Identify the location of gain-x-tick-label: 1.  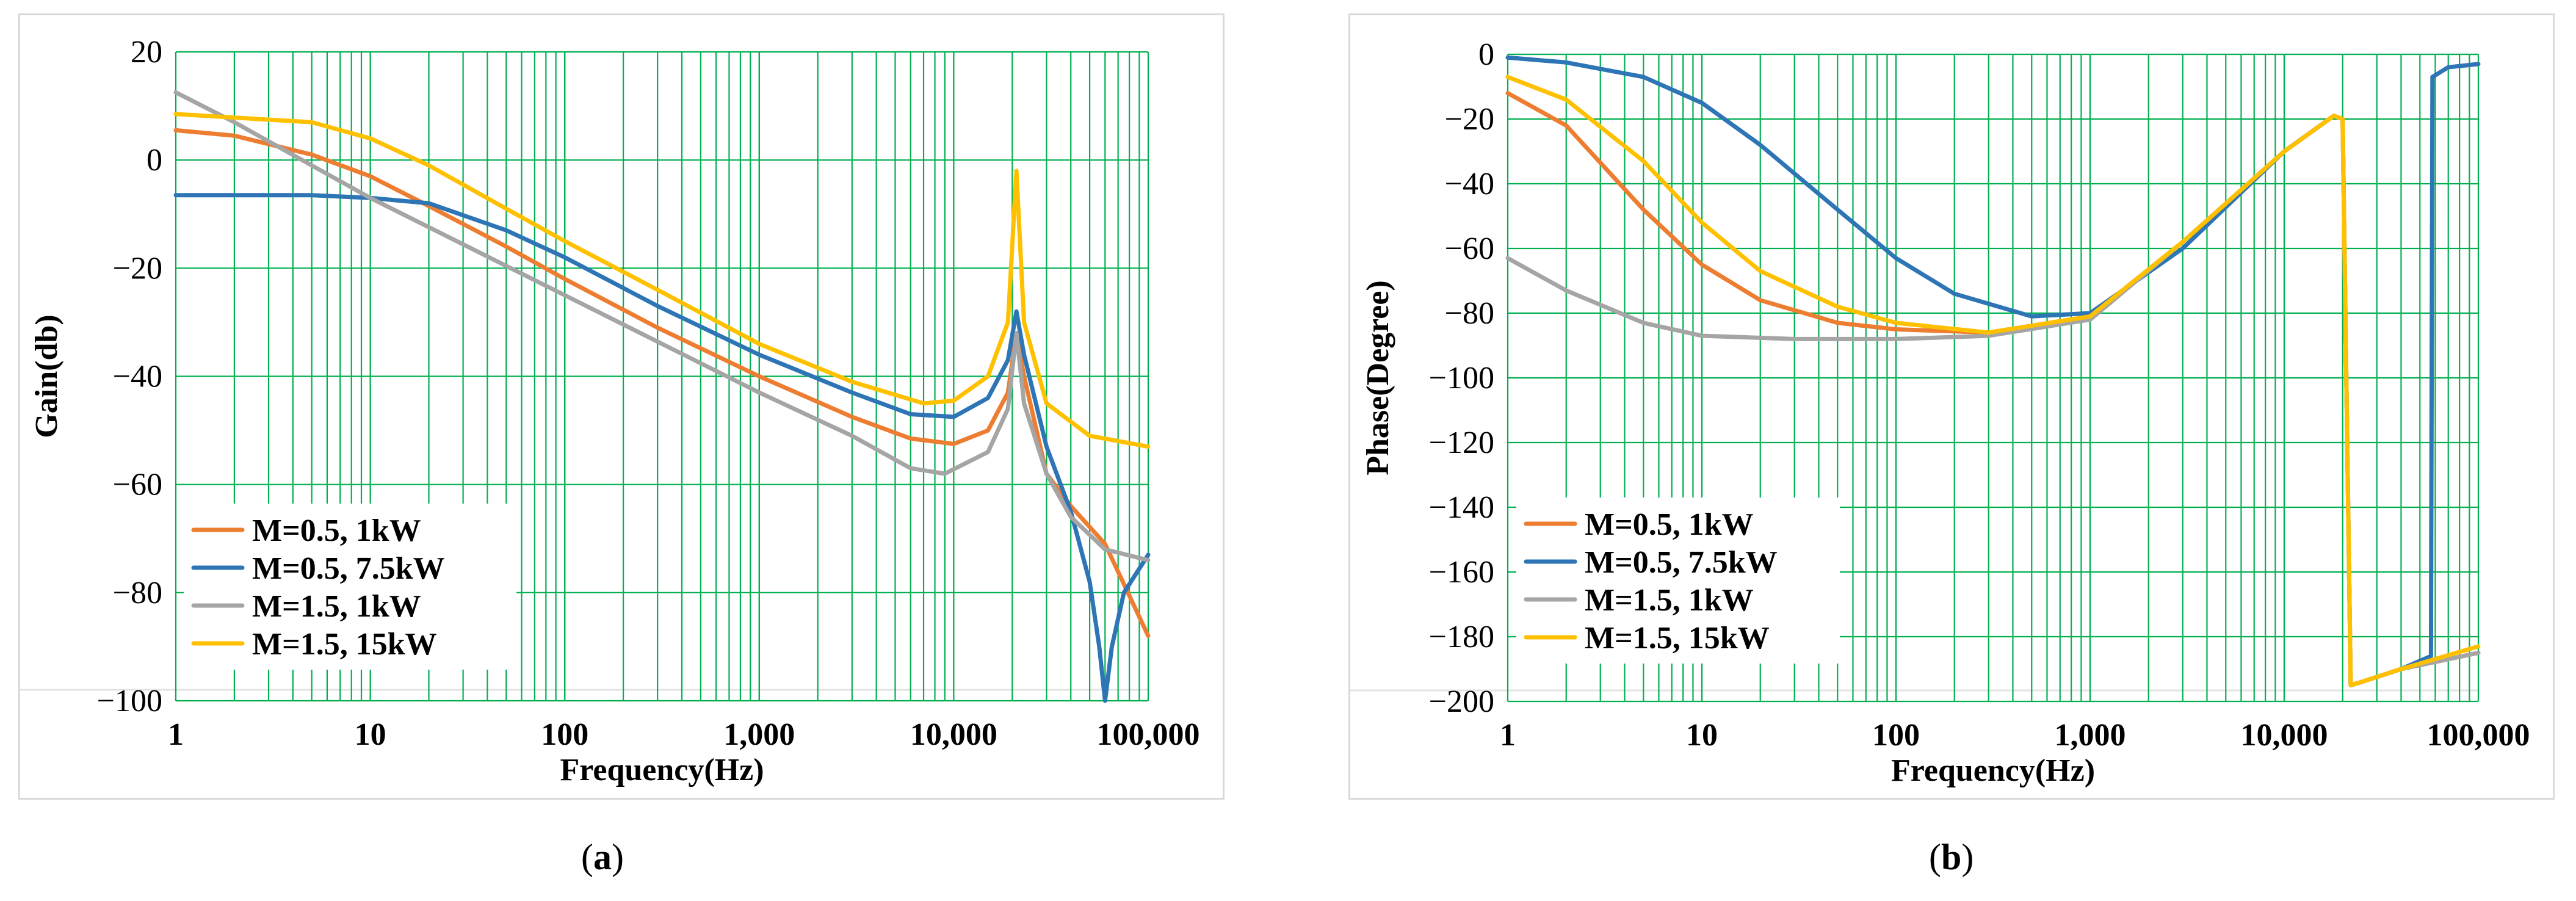
(176, 734).